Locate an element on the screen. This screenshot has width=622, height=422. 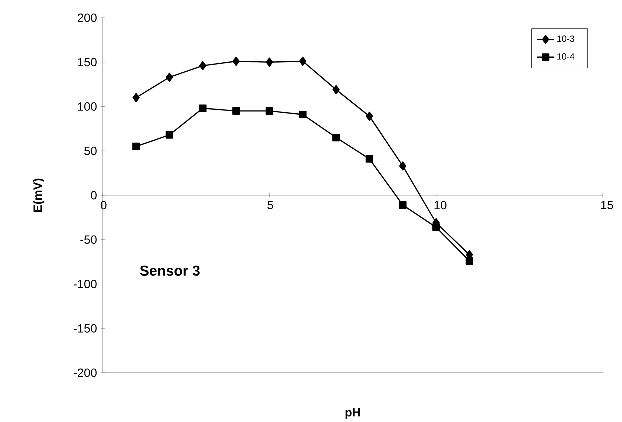
y-tick-label: 200 is located at coordinates (87, 18).